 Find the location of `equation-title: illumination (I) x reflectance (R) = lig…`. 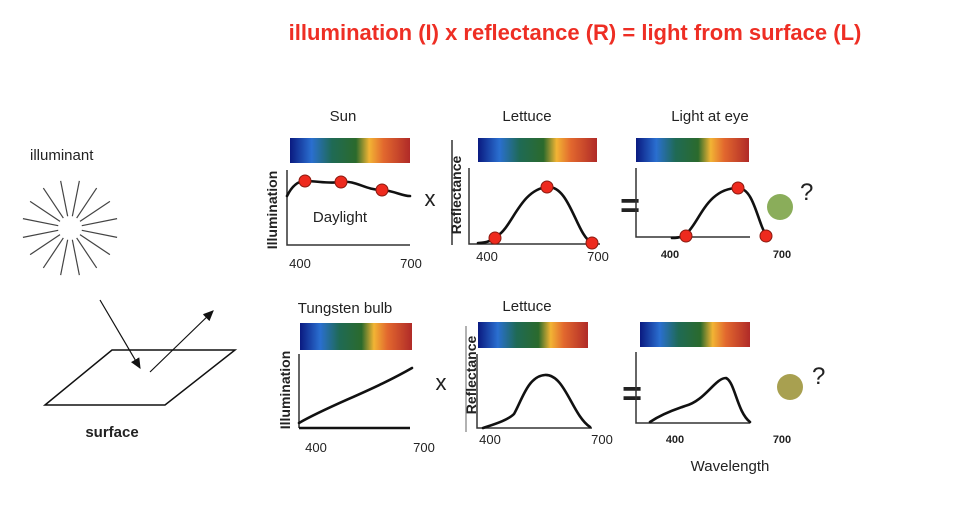

equation-title: illumination (I) x reflectance (R) = lig… is located at coordinates (575, 32).